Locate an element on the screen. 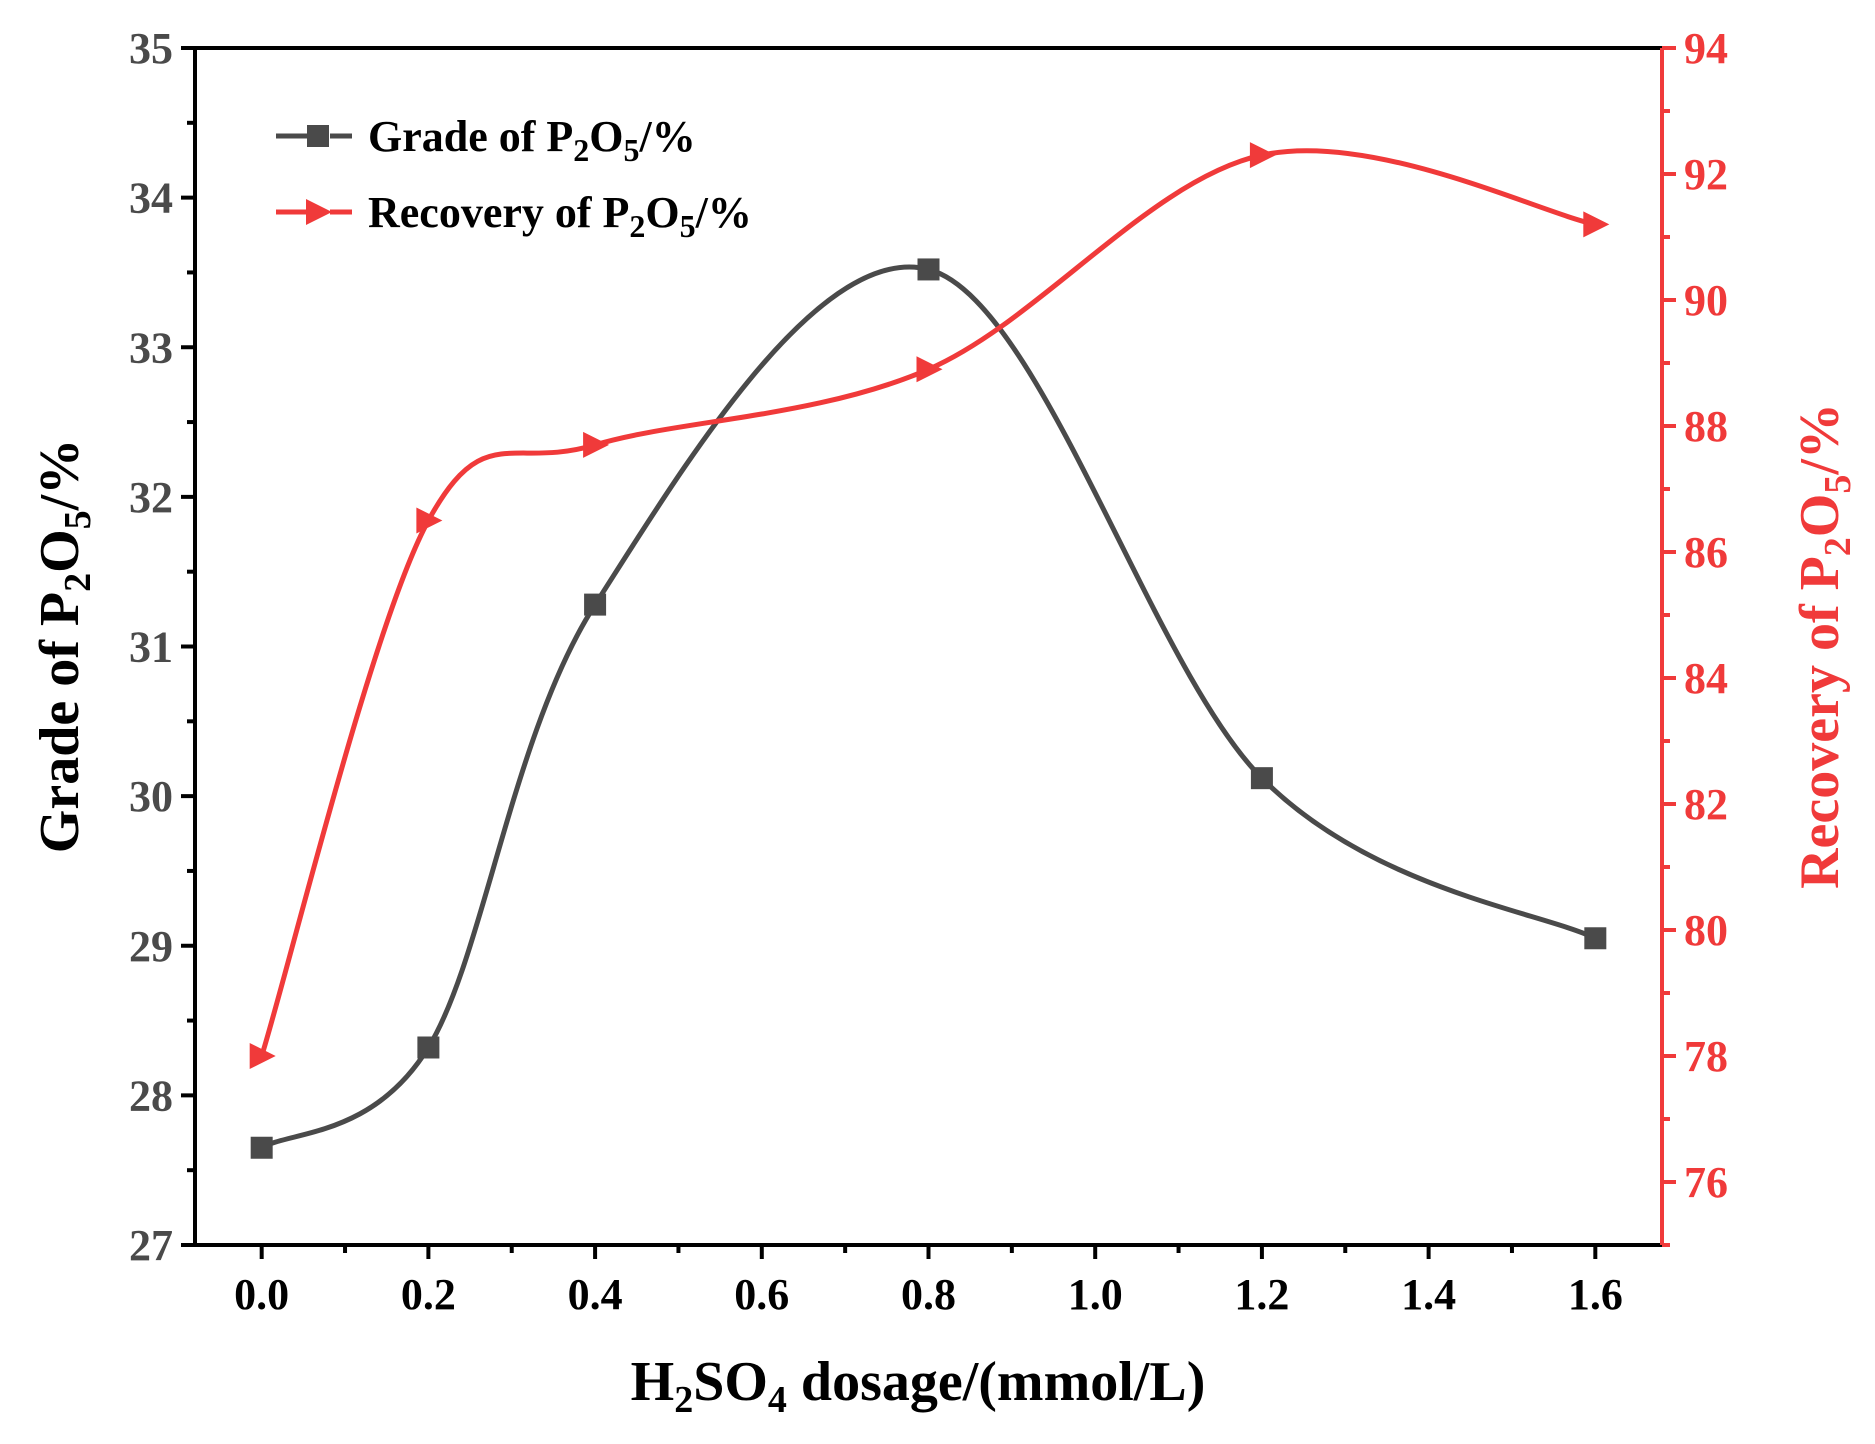 The width and height of the screenshot is (1875, 1444). y-left-tick-label: 28 is located at coordinates (151, 1095).